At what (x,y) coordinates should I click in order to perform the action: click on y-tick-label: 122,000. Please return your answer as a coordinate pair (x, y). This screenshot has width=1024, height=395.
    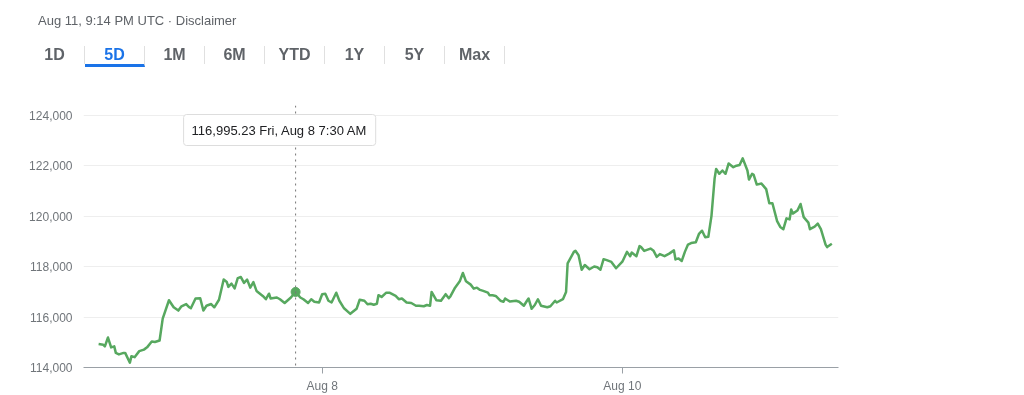
    Looking at the image, I should click on (51, 166).